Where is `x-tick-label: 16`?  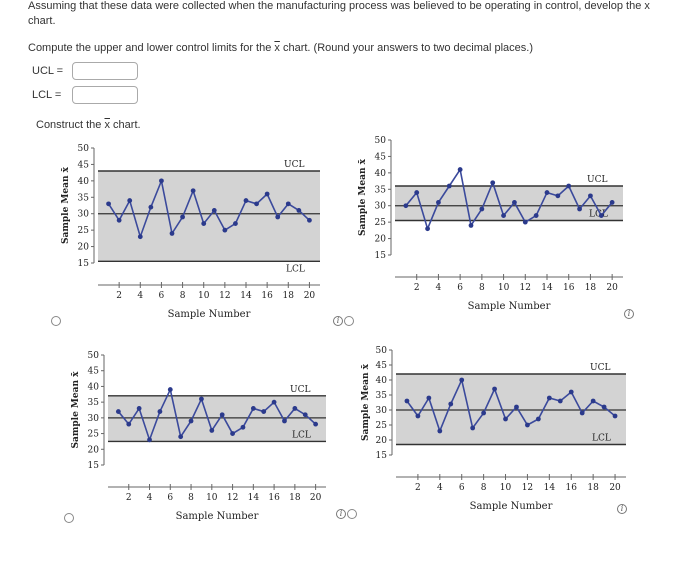 x-tick-label: 16 is located at coordinates (274, 498).